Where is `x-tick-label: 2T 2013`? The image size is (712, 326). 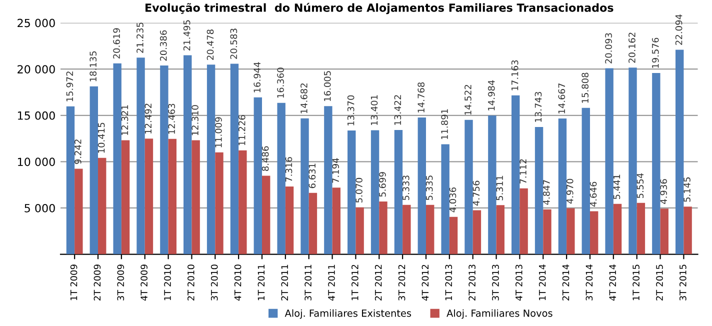 x-tick-label: 2T 2013 is located at coordinates (472, 282).